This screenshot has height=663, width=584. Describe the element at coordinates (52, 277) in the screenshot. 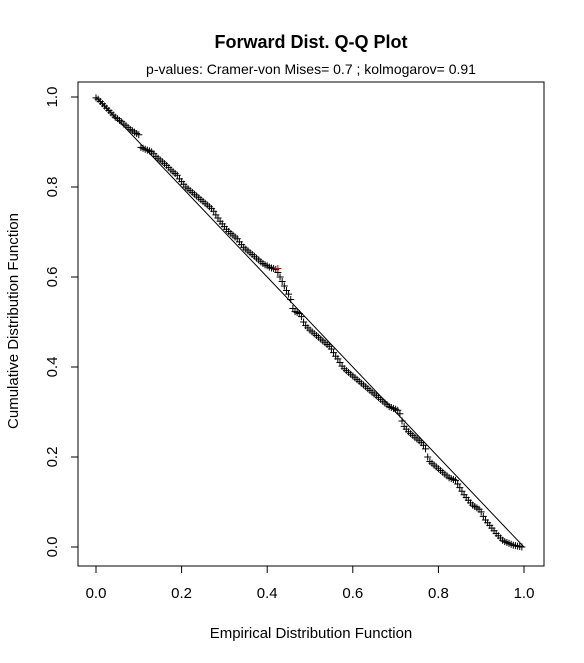

I see `y-tick-label: 0.6` at that location.